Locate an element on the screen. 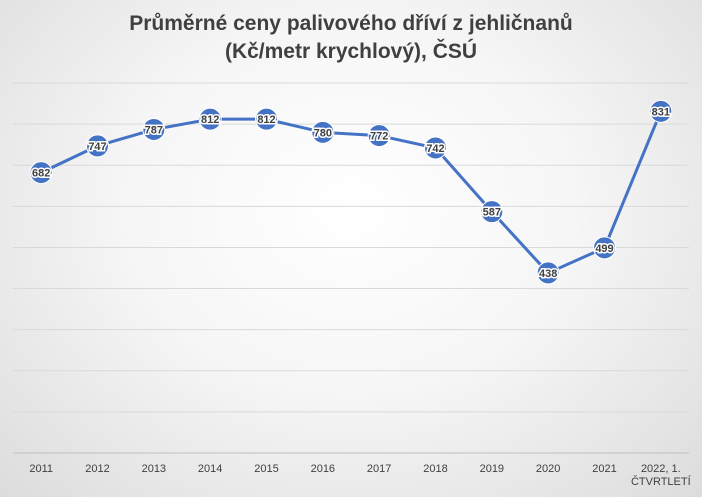  data-label: 742 is located at coordinates (435, 149).